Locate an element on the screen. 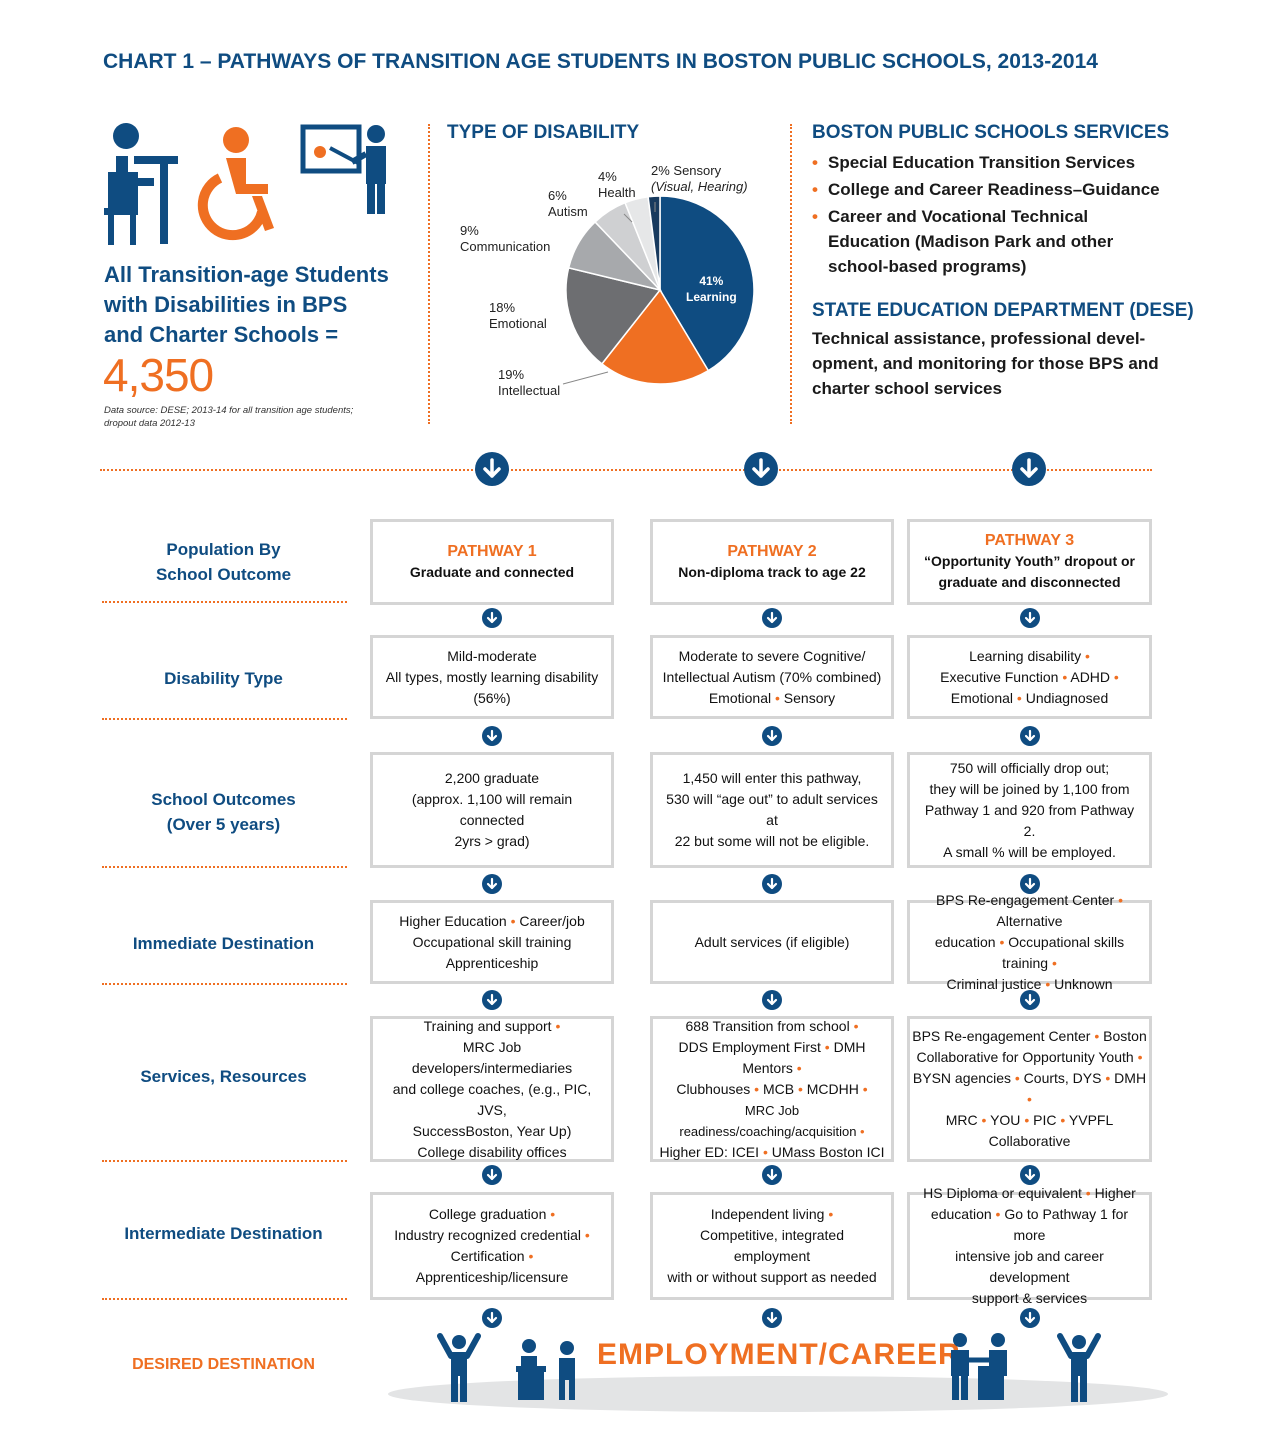 This screenshot has height=1435, width=1261. pie-slice-learning is located at coordinates (707, 283).